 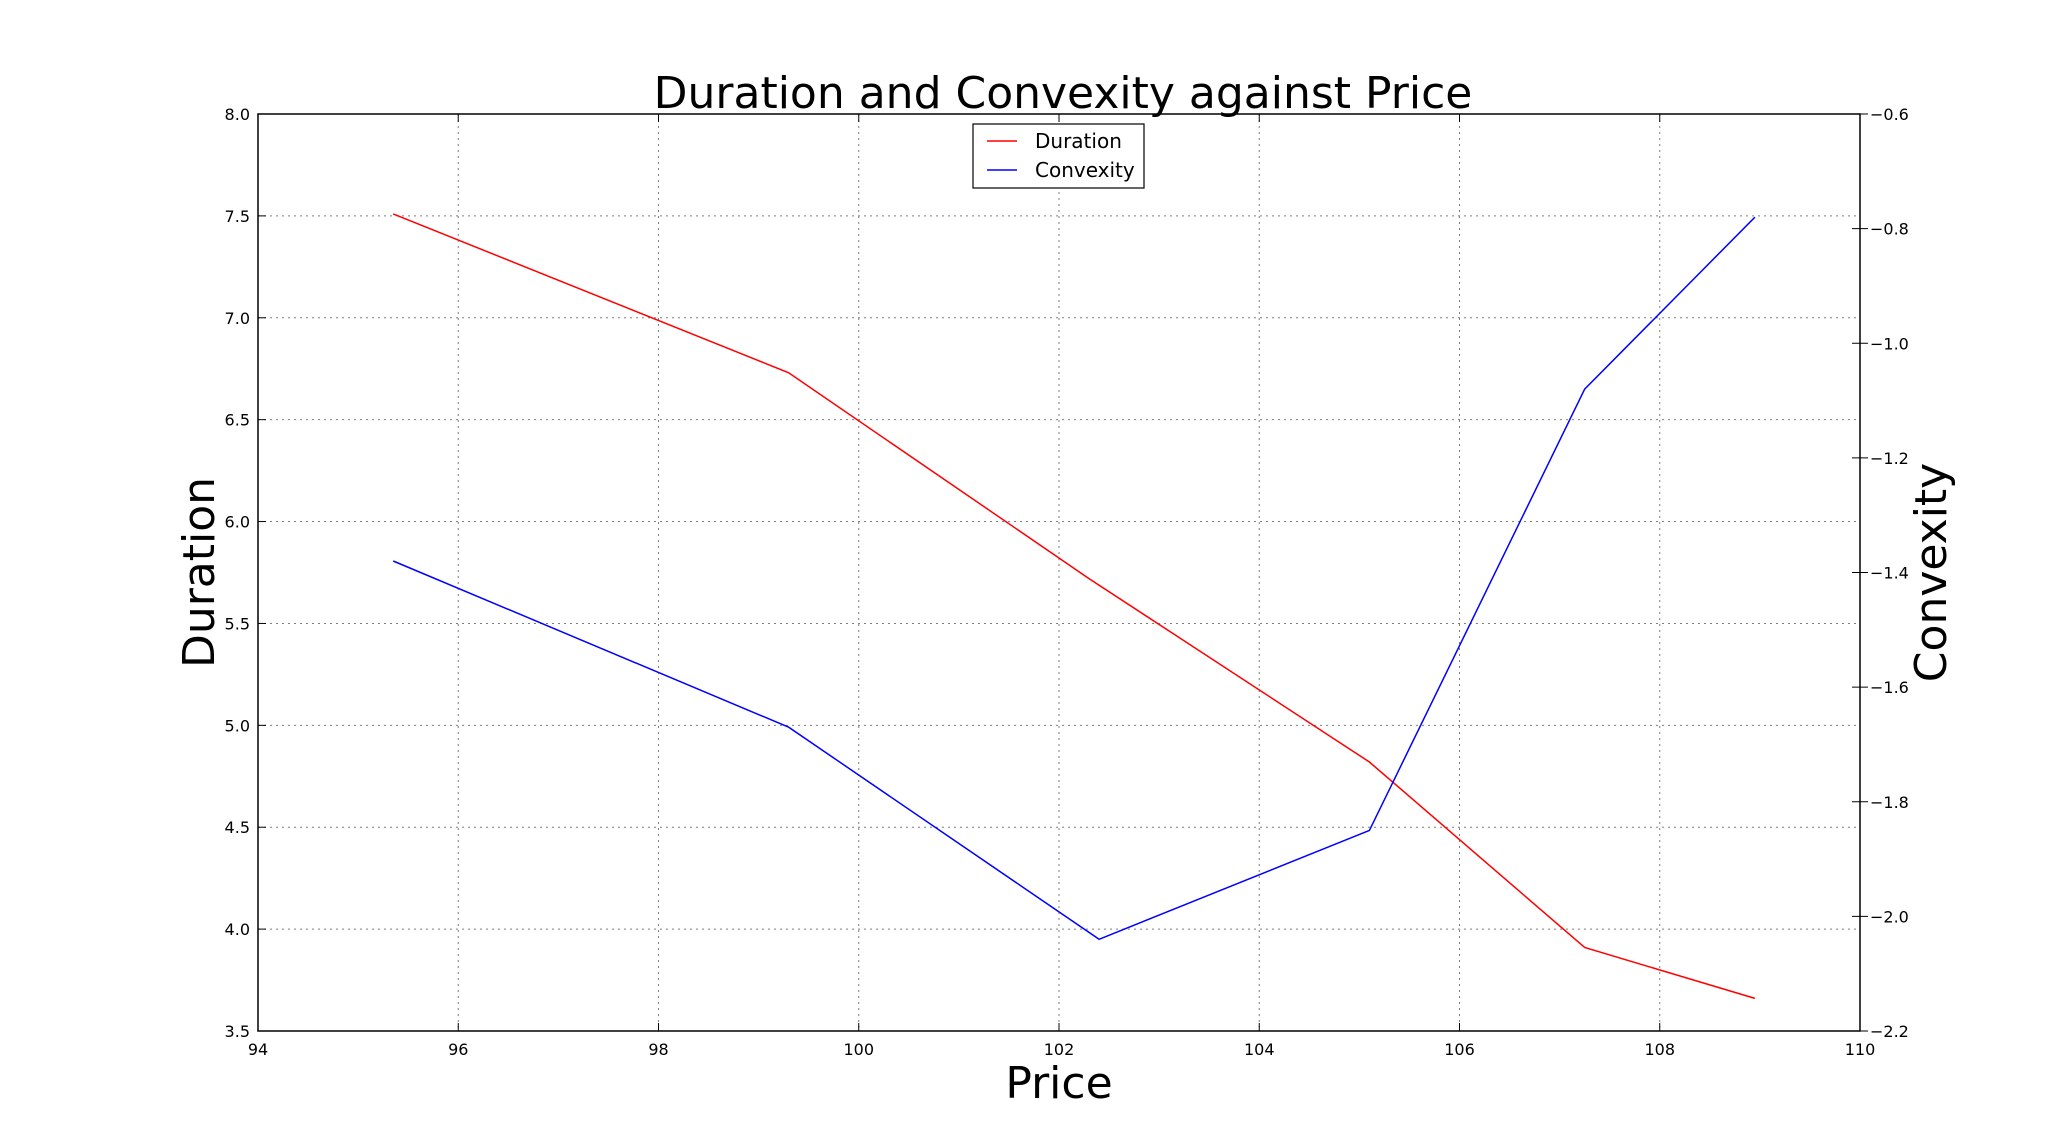 I want to click on legend-box, so click(x=1058, y=156).